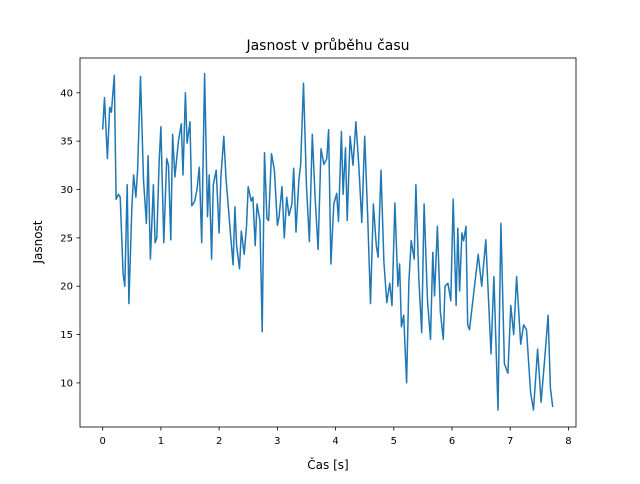 The width and height of the screenshot is (640, 484). What do you see at coordinates (103, 441) in the screenshot?
I see `x-tick-label: 0` at bounding box center [103, 441].